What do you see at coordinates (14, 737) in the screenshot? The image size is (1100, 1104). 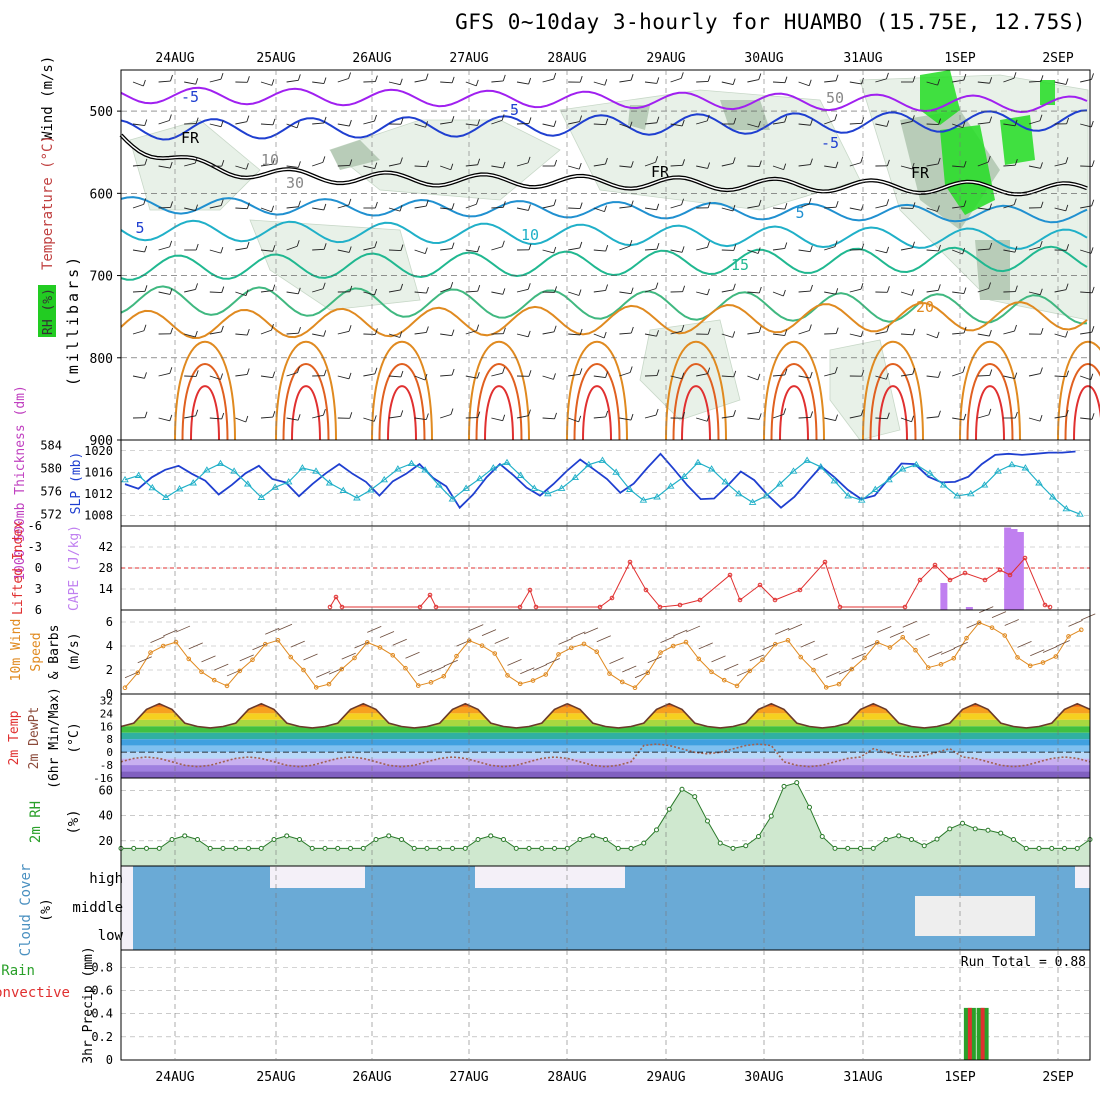 I see `temp-legend: 2m Temp` at bounding box center [14, 737].